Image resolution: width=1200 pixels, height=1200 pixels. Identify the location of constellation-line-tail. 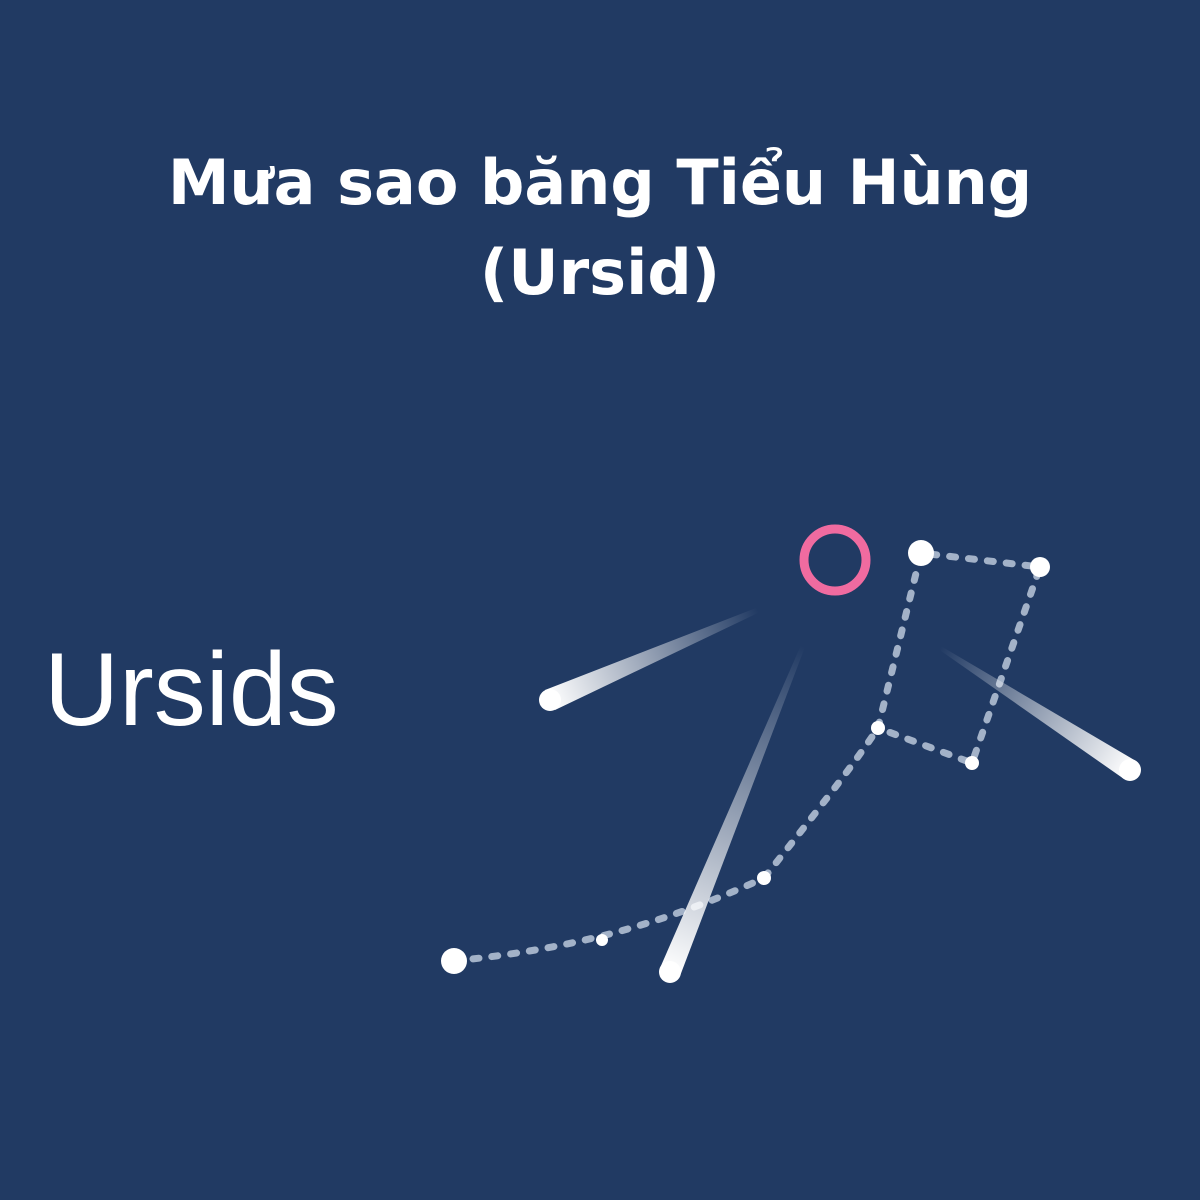
(666, 844).